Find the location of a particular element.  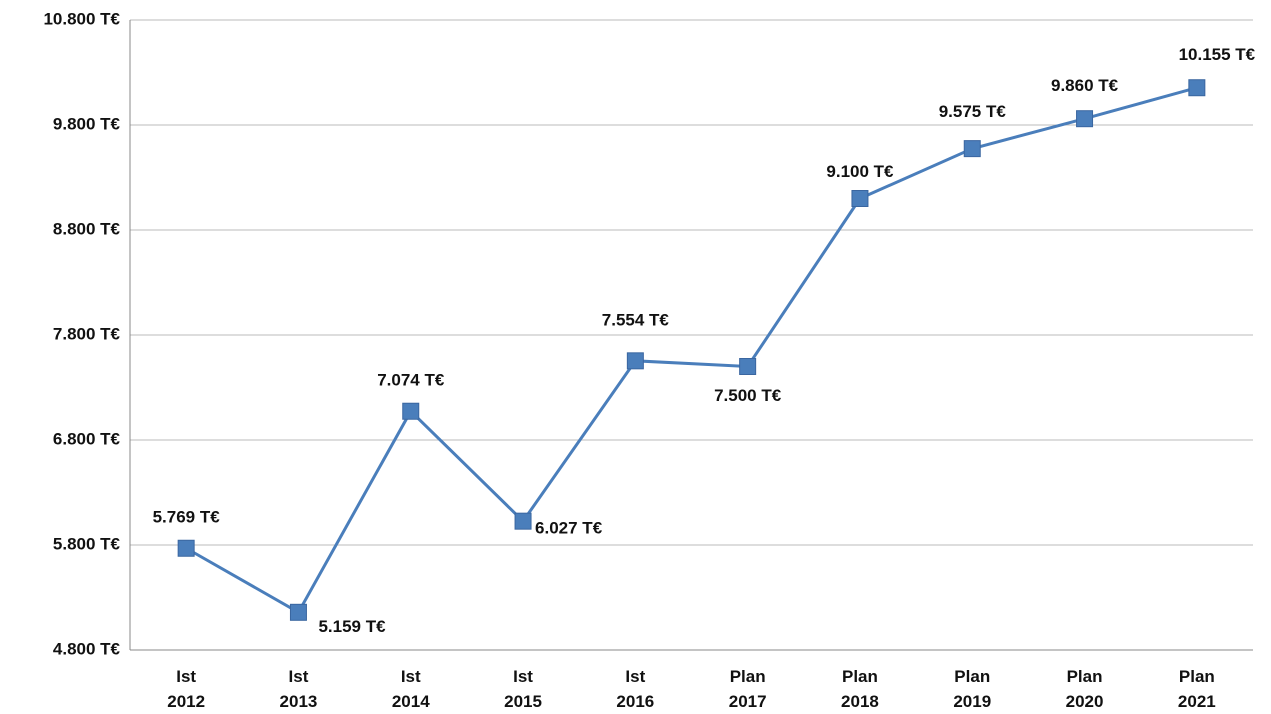

x-tick-label: Plan 2018 is located at coordinates (860, 689).